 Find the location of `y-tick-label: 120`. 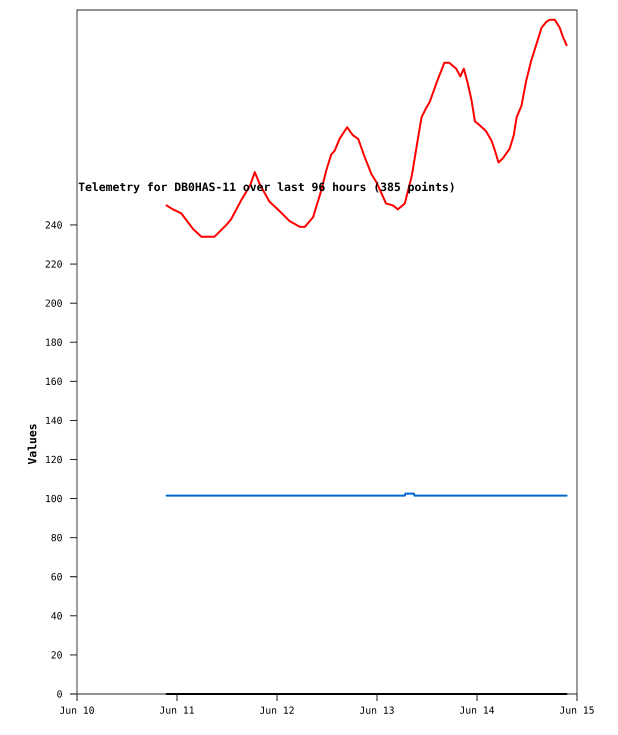

y-tick-label: 120 is located at coordinates (54, 460).